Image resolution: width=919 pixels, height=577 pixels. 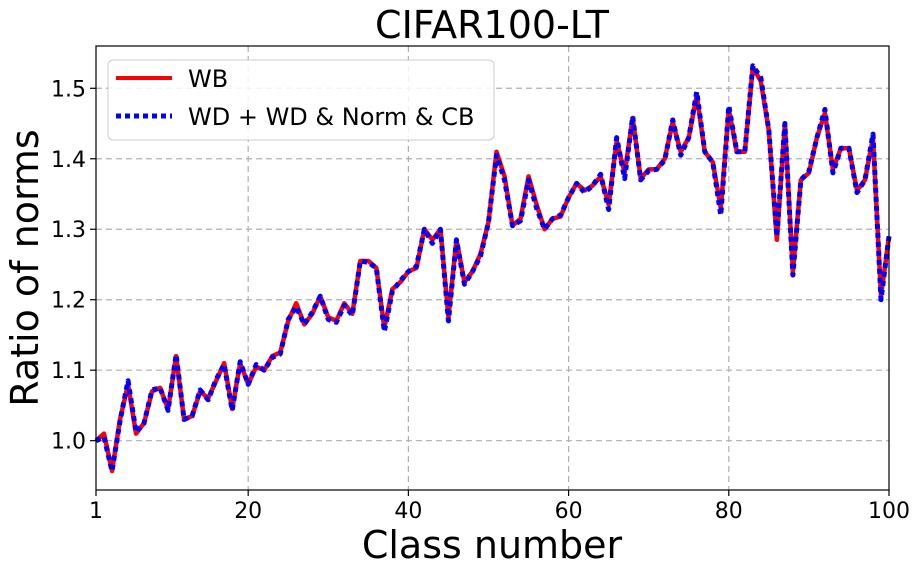 What do you see at coordinates (889, 511) in the screenshot?
I see `x-tick-label: 100` at bounding box center [889, 511].